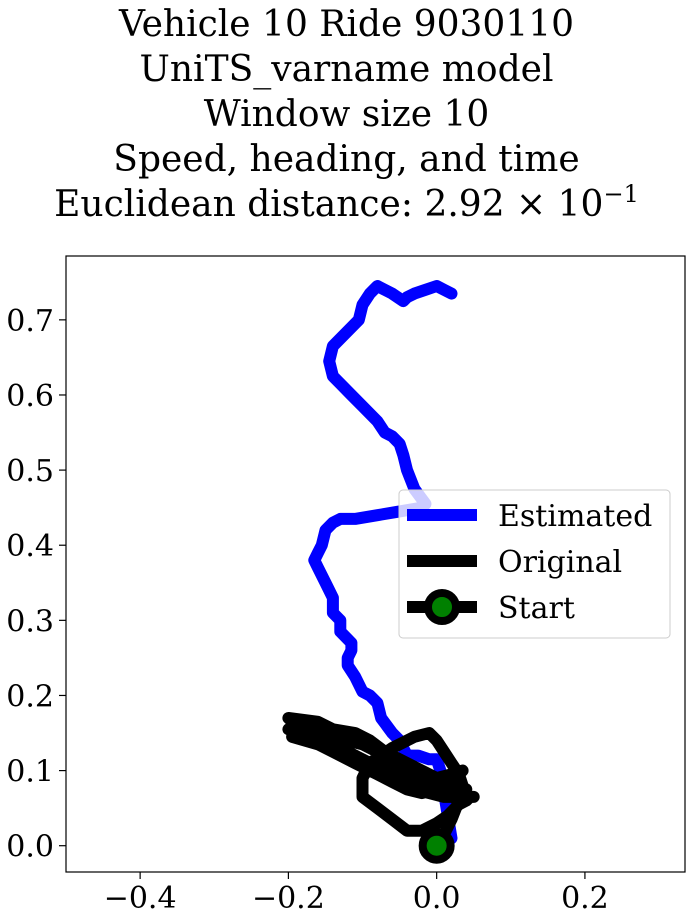 The image size is (693, 918). Describe the element at coordinates (560, 562) in the screenshot. I see `legend-label-original: Original` at that location.